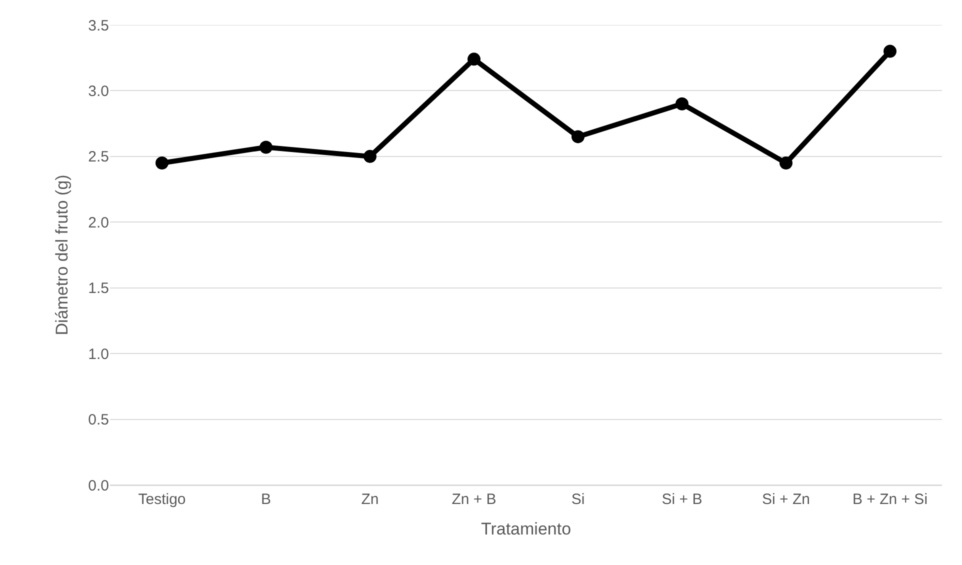 This screenshot has height=565, width=962. What do you see at coordinates (98, 157) in the screenshot?
I see `y-tick-label: 2.5` at bounding box center [98, 157].